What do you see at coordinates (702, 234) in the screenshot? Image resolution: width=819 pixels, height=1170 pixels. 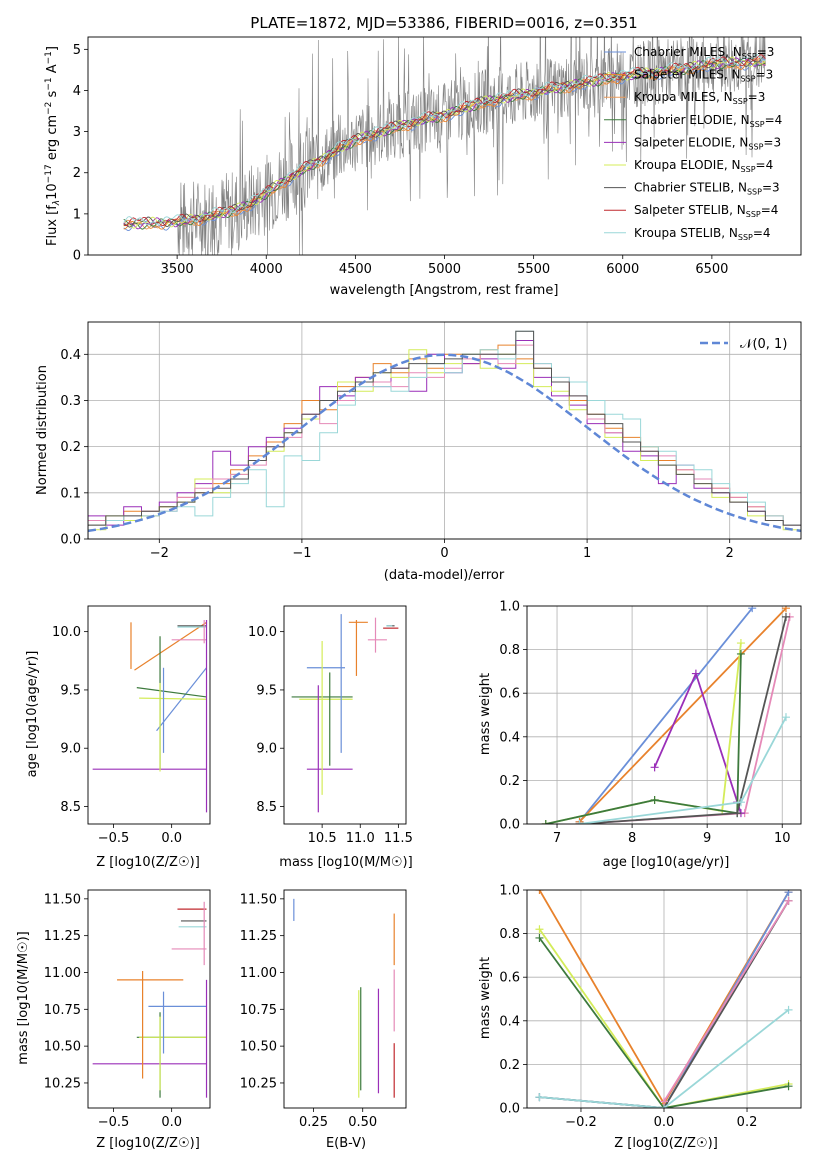 I see `legend-label: Kroupa STELIB, NSSP=4` at bounding box center [702, 234].